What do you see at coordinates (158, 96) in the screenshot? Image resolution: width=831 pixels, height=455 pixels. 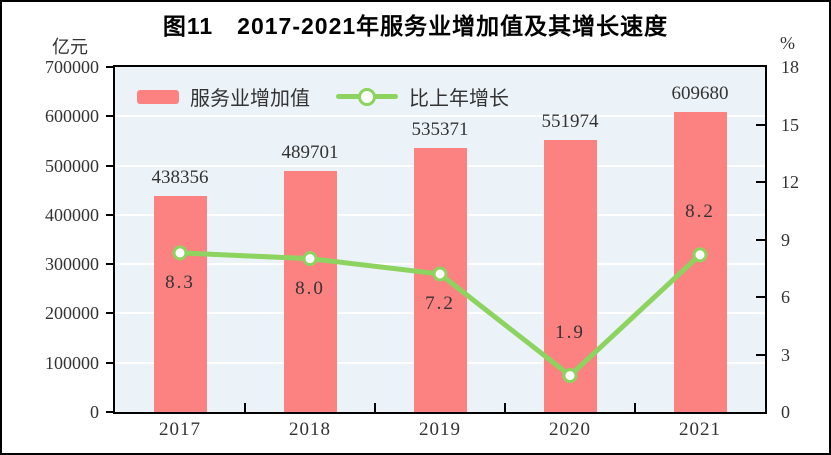 I see `legend-bar-swatch` at bounding box center [158, 96].